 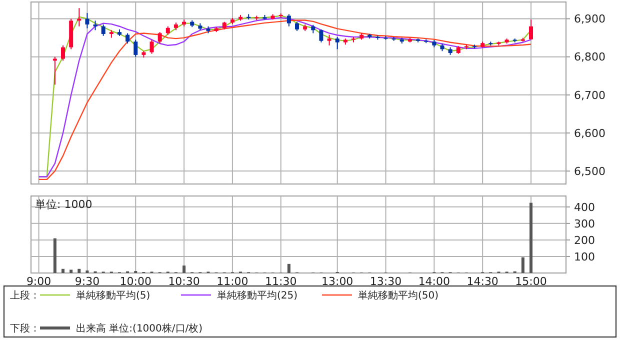 I want to click on y-tick-label: 6,500, so click(x=590, y=171).